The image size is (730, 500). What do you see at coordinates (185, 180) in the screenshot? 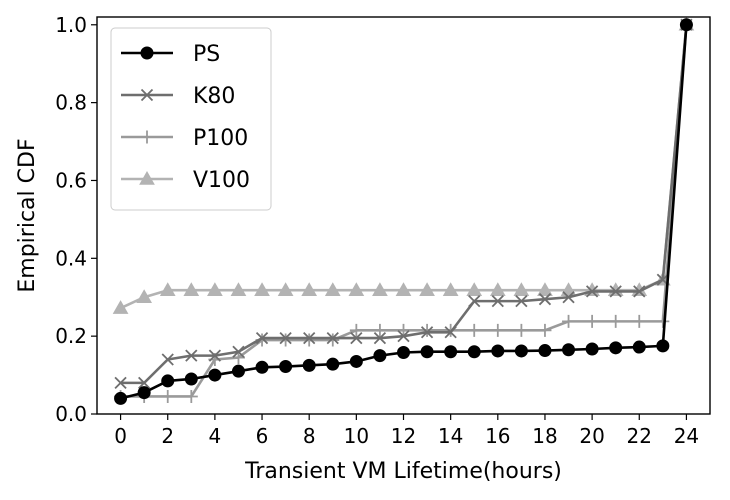
I see `legend-item-v100: V100` at bounding box center [185, 180].